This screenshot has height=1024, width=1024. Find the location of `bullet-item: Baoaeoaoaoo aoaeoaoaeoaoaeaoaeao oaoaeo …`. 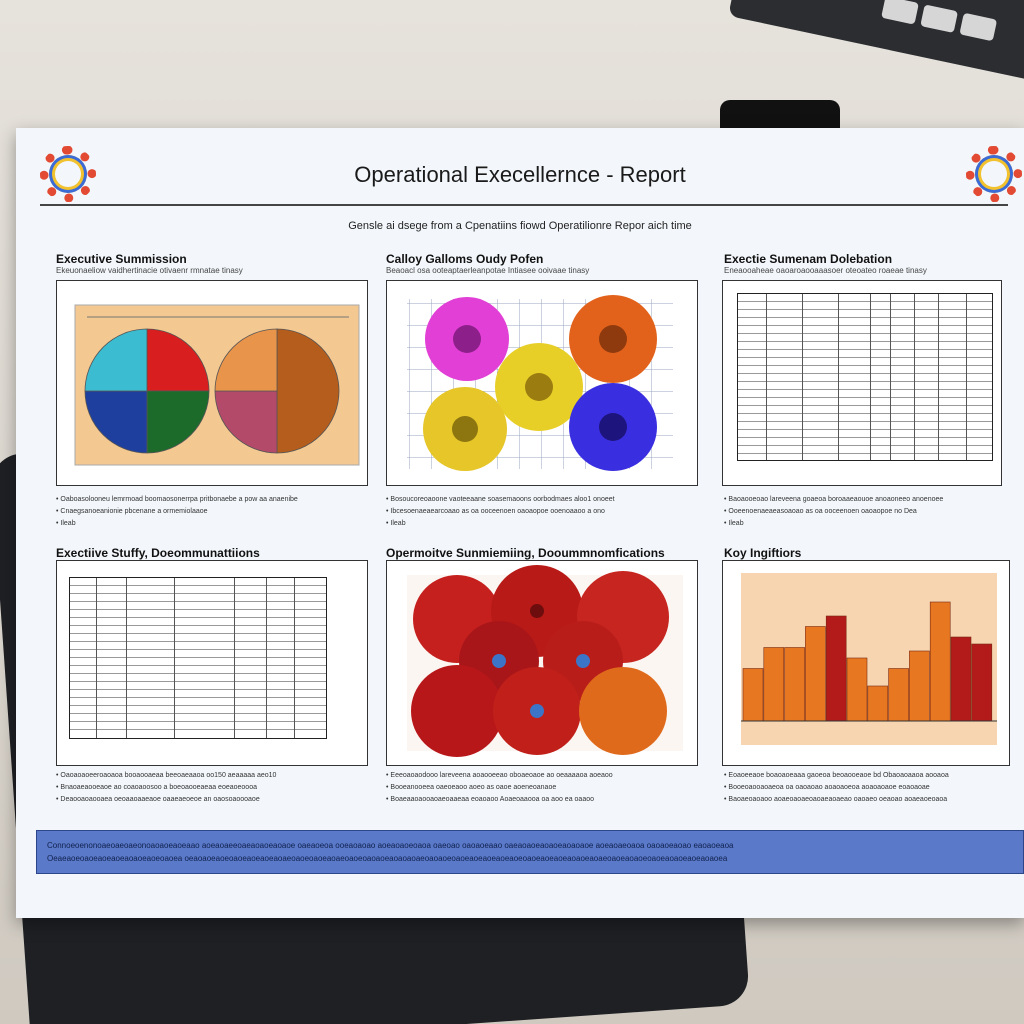

bullet-item: Baoaeoaoaoo aoaeoaoaeoaoaeaoaeao oaoaeo … is located at coordinates (869, 800).